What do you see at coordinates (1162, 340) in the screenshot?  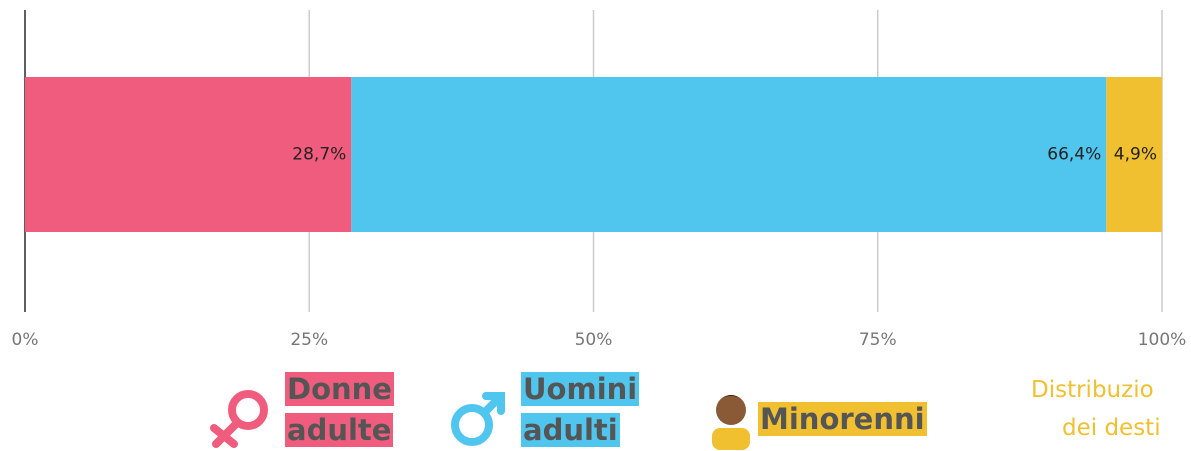 I see `x-tick-label: 100%` at bounding box center [1162, 340].